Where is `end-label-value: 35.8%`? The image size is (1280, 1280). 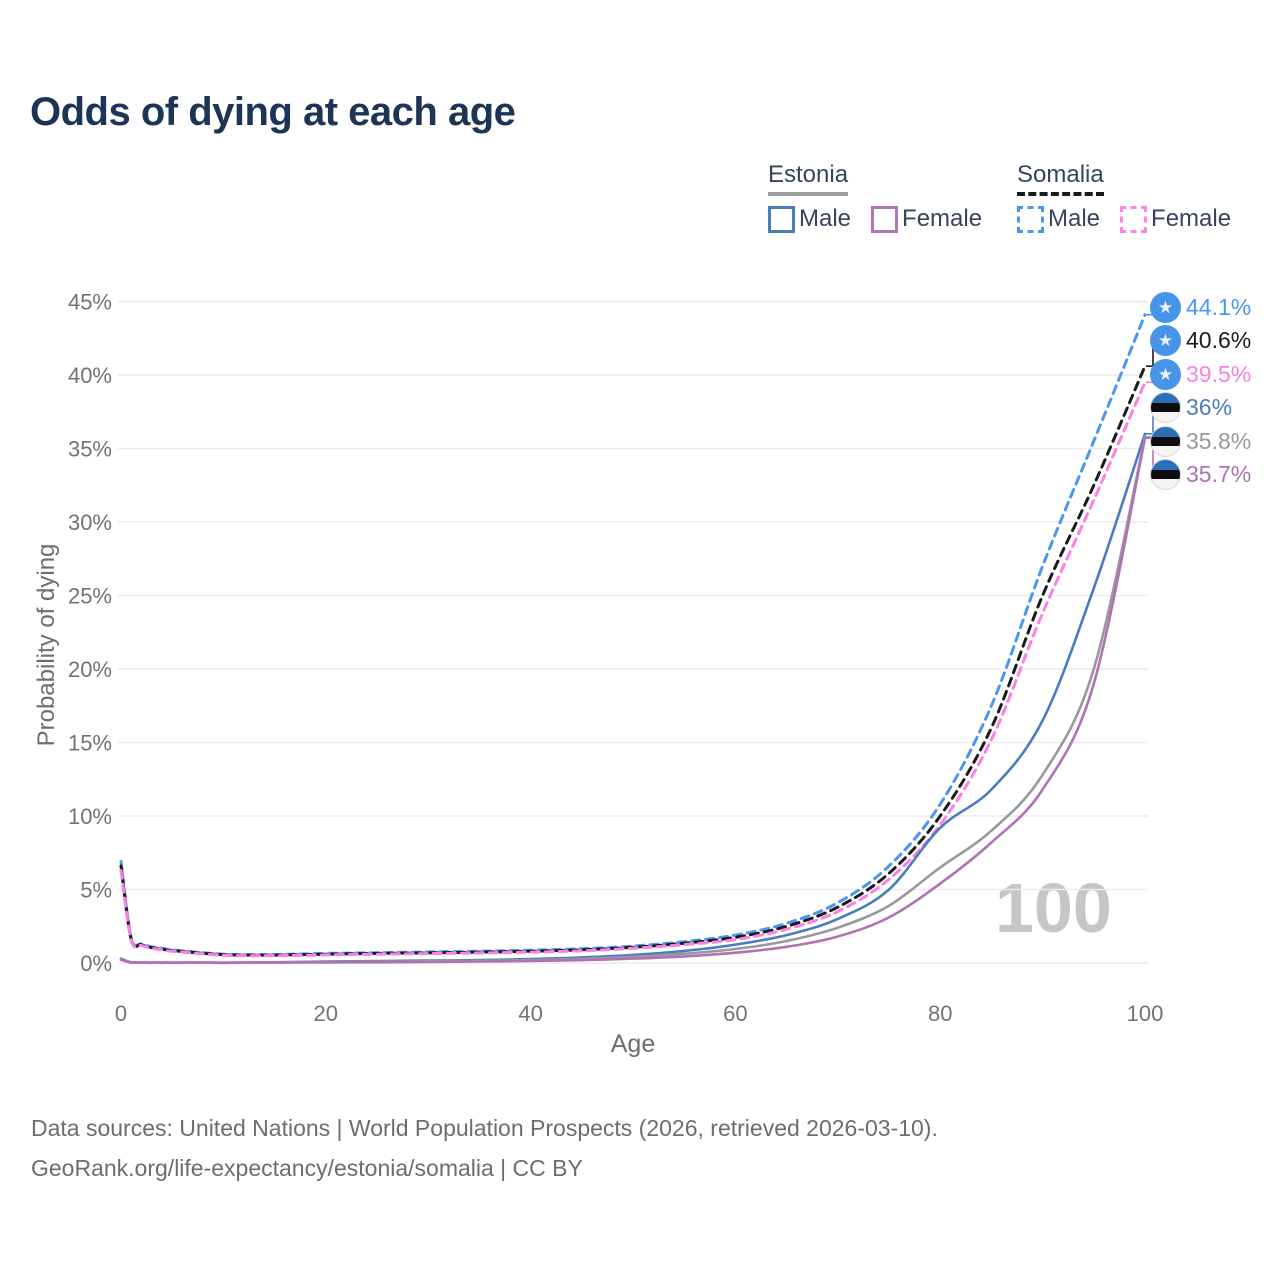 end-label-value: 35.8% is located at coordinates (1219, 440).